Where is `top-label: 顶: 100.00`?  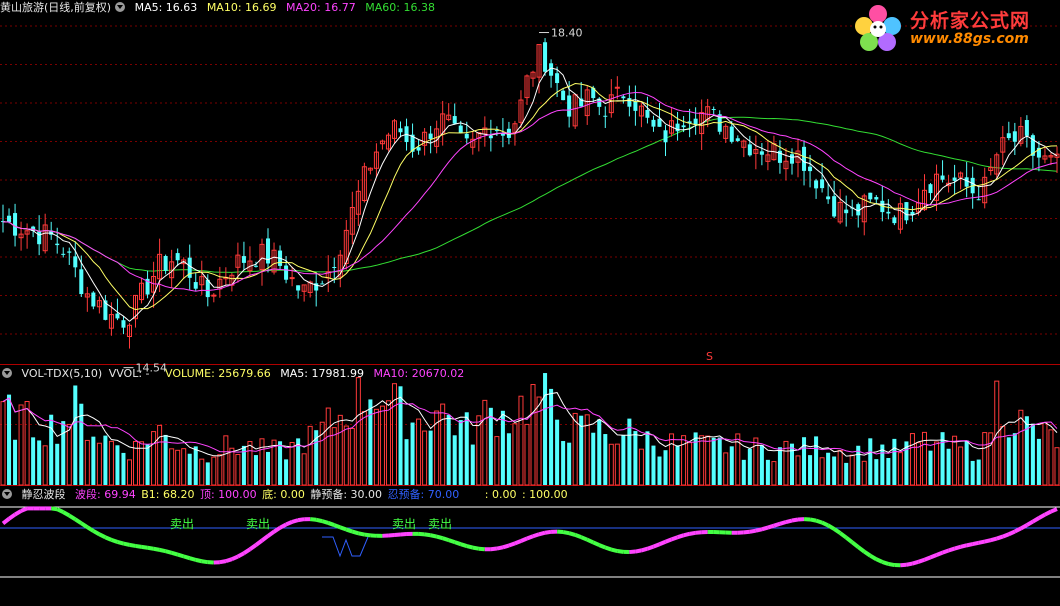 top-label: 顶: 100.00 is located at coordinates (228, 494).